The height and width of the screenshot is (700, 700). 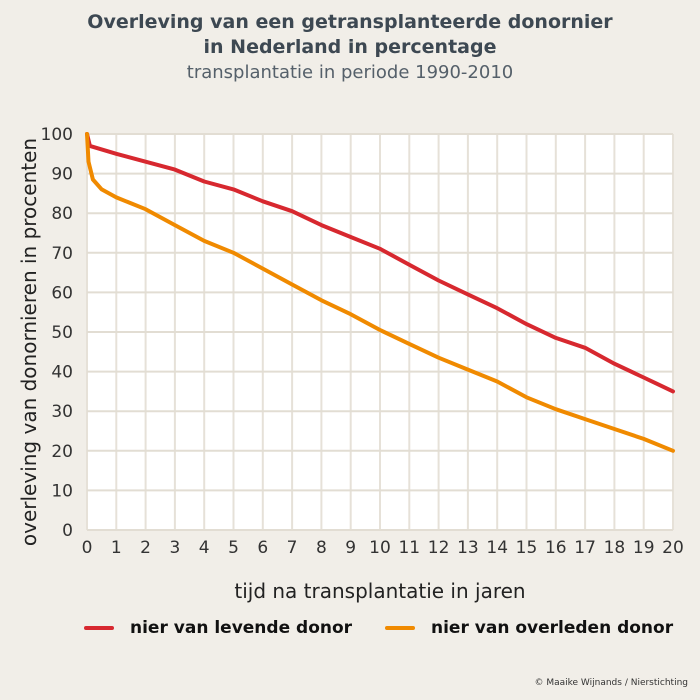 I want to click on x-axis-label: tijd na transplantatie in jaren, so click(x=379, y=591).